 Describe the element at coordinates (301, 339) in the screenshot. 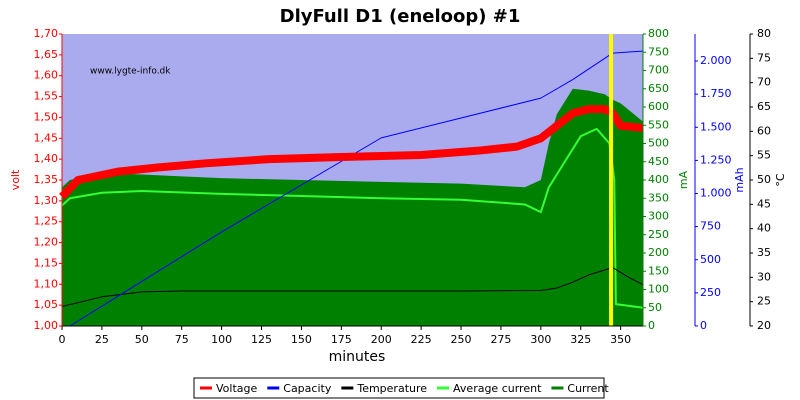

I see `x-tick-label: 150` at that location.